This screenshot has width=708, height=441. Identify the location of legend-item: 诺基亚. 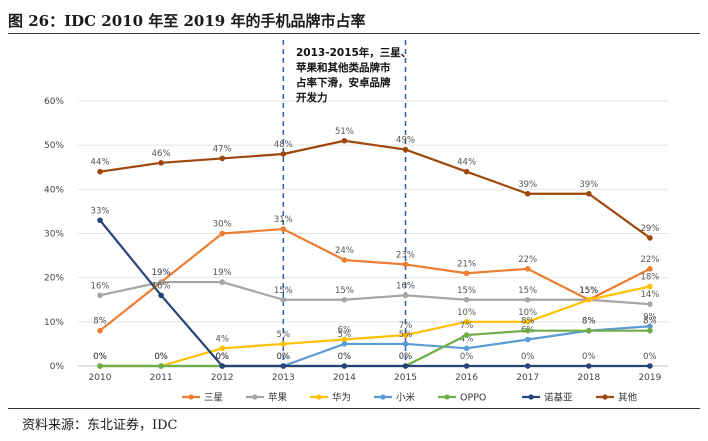
(547, 398).